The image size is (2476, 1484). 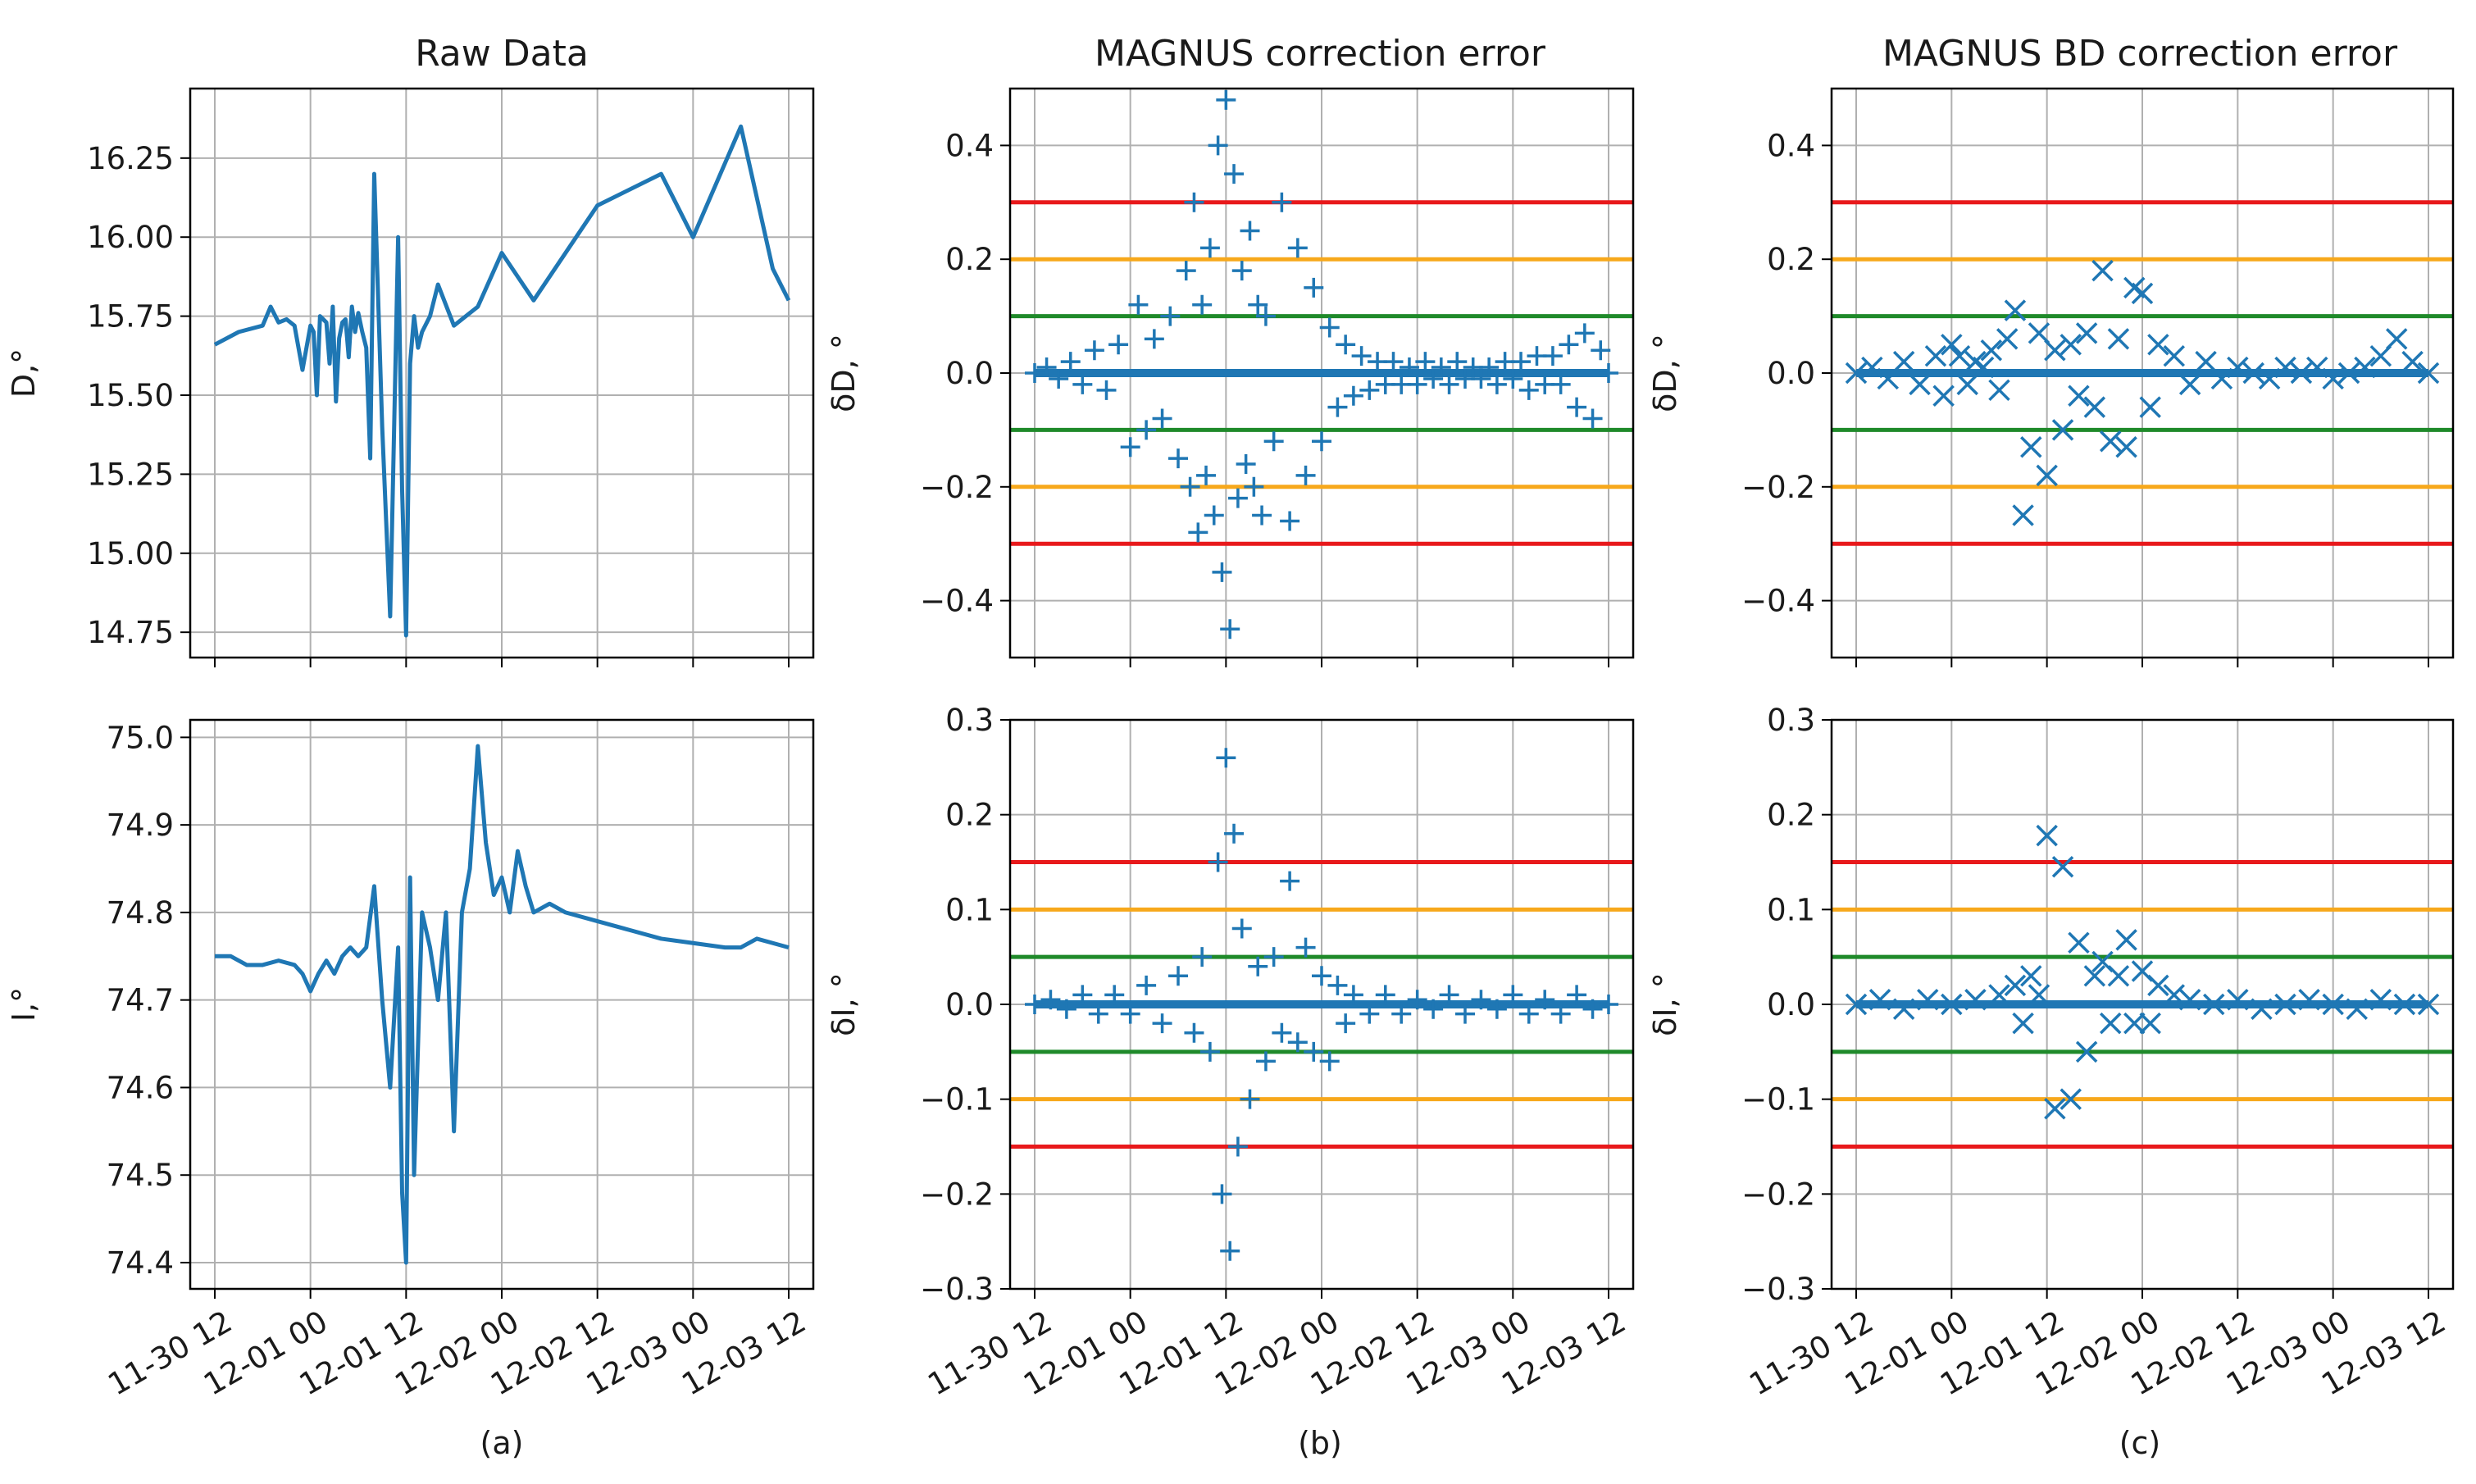 What do you see at coordinates (1791, 1004) in the screenshot?
I see `y-tick-label: 0.0` at bounding box center [1791, 1004].